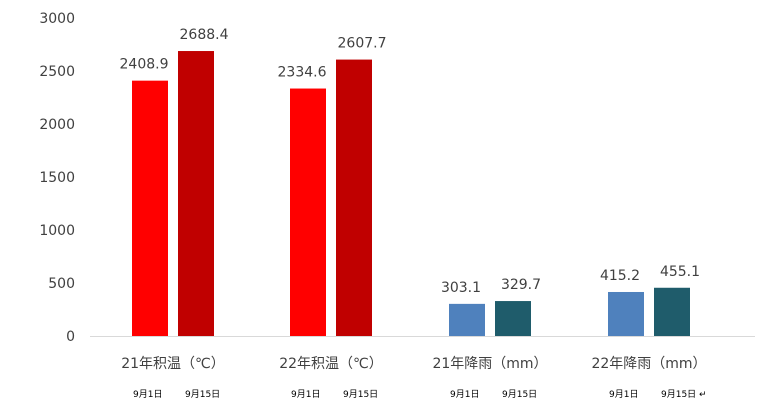  I want to click on y-tick-label: 1000, so click(57, 231).